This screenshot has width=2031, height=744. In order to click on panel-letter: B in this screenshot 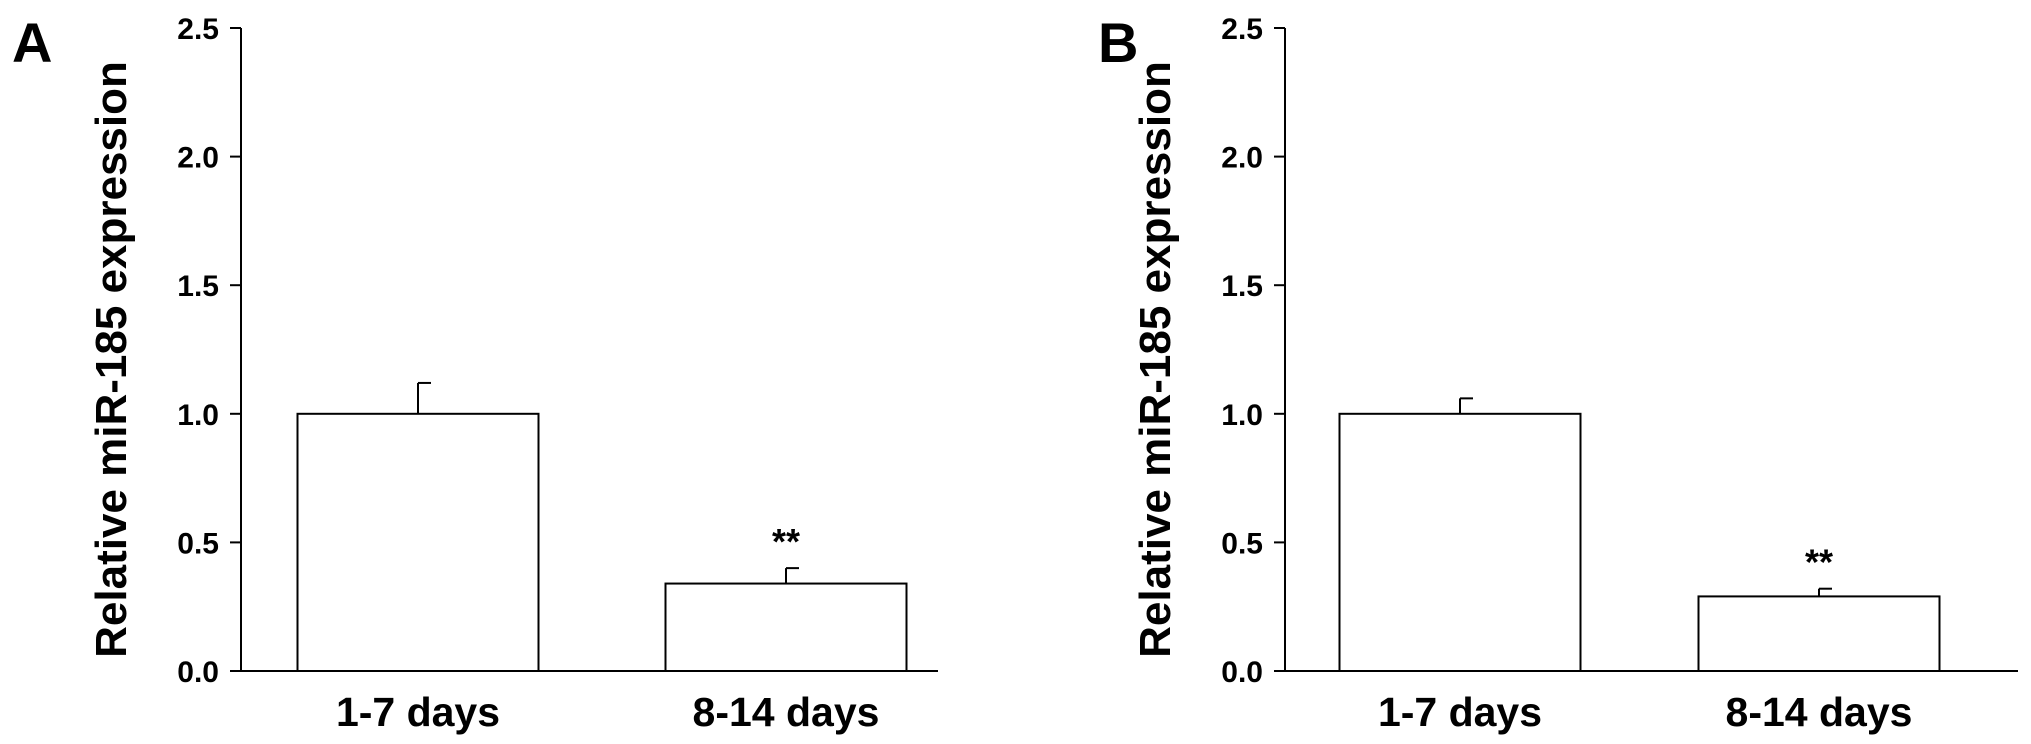, I will do `click(1118, 42)`.